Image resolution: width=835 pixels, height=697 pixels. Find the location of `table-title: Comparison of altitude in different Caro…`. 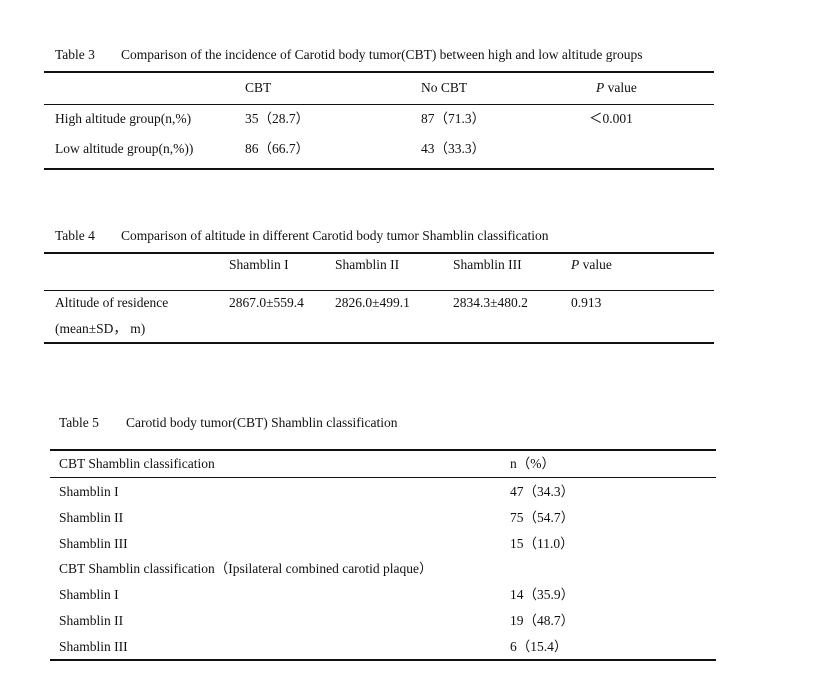

table-title: Comparison of altitude in different Caro… is located at coordinates (335, 235).